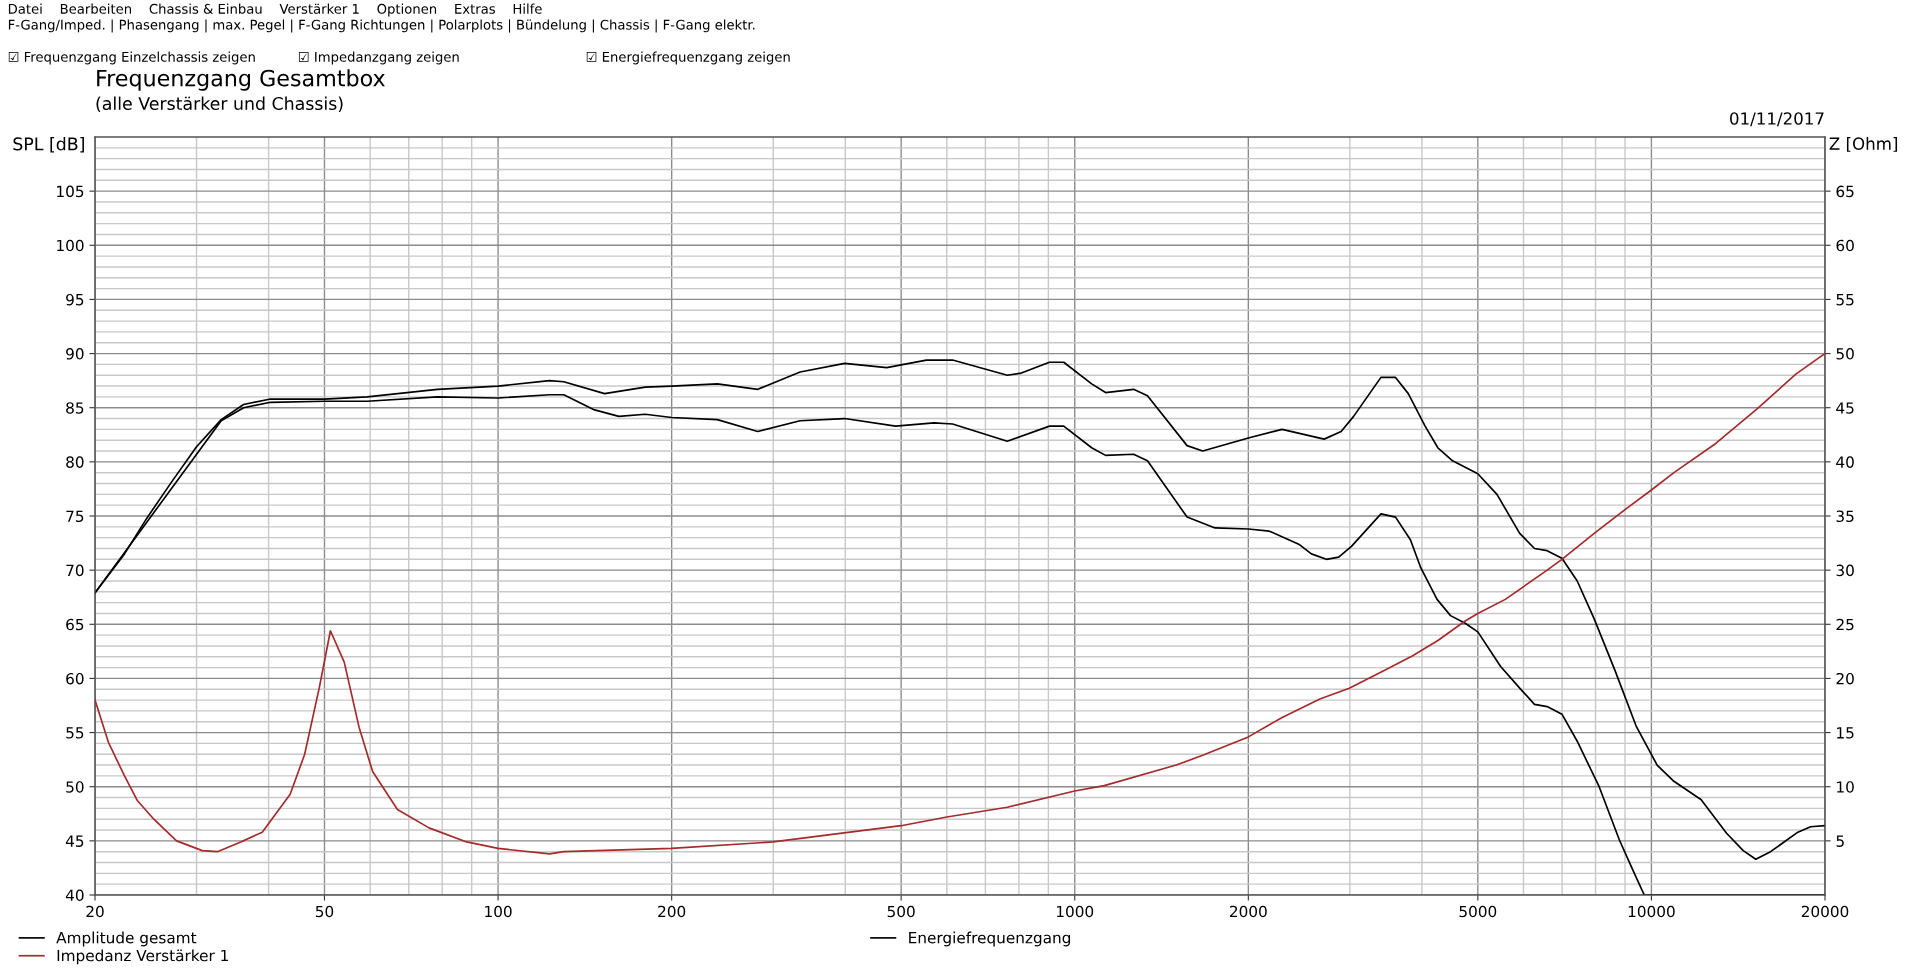  What do you see at coordinates (126, 939) in the screenshot?
I see `legend-label: Amplitude gesamt` at bounding box center [126, 939].